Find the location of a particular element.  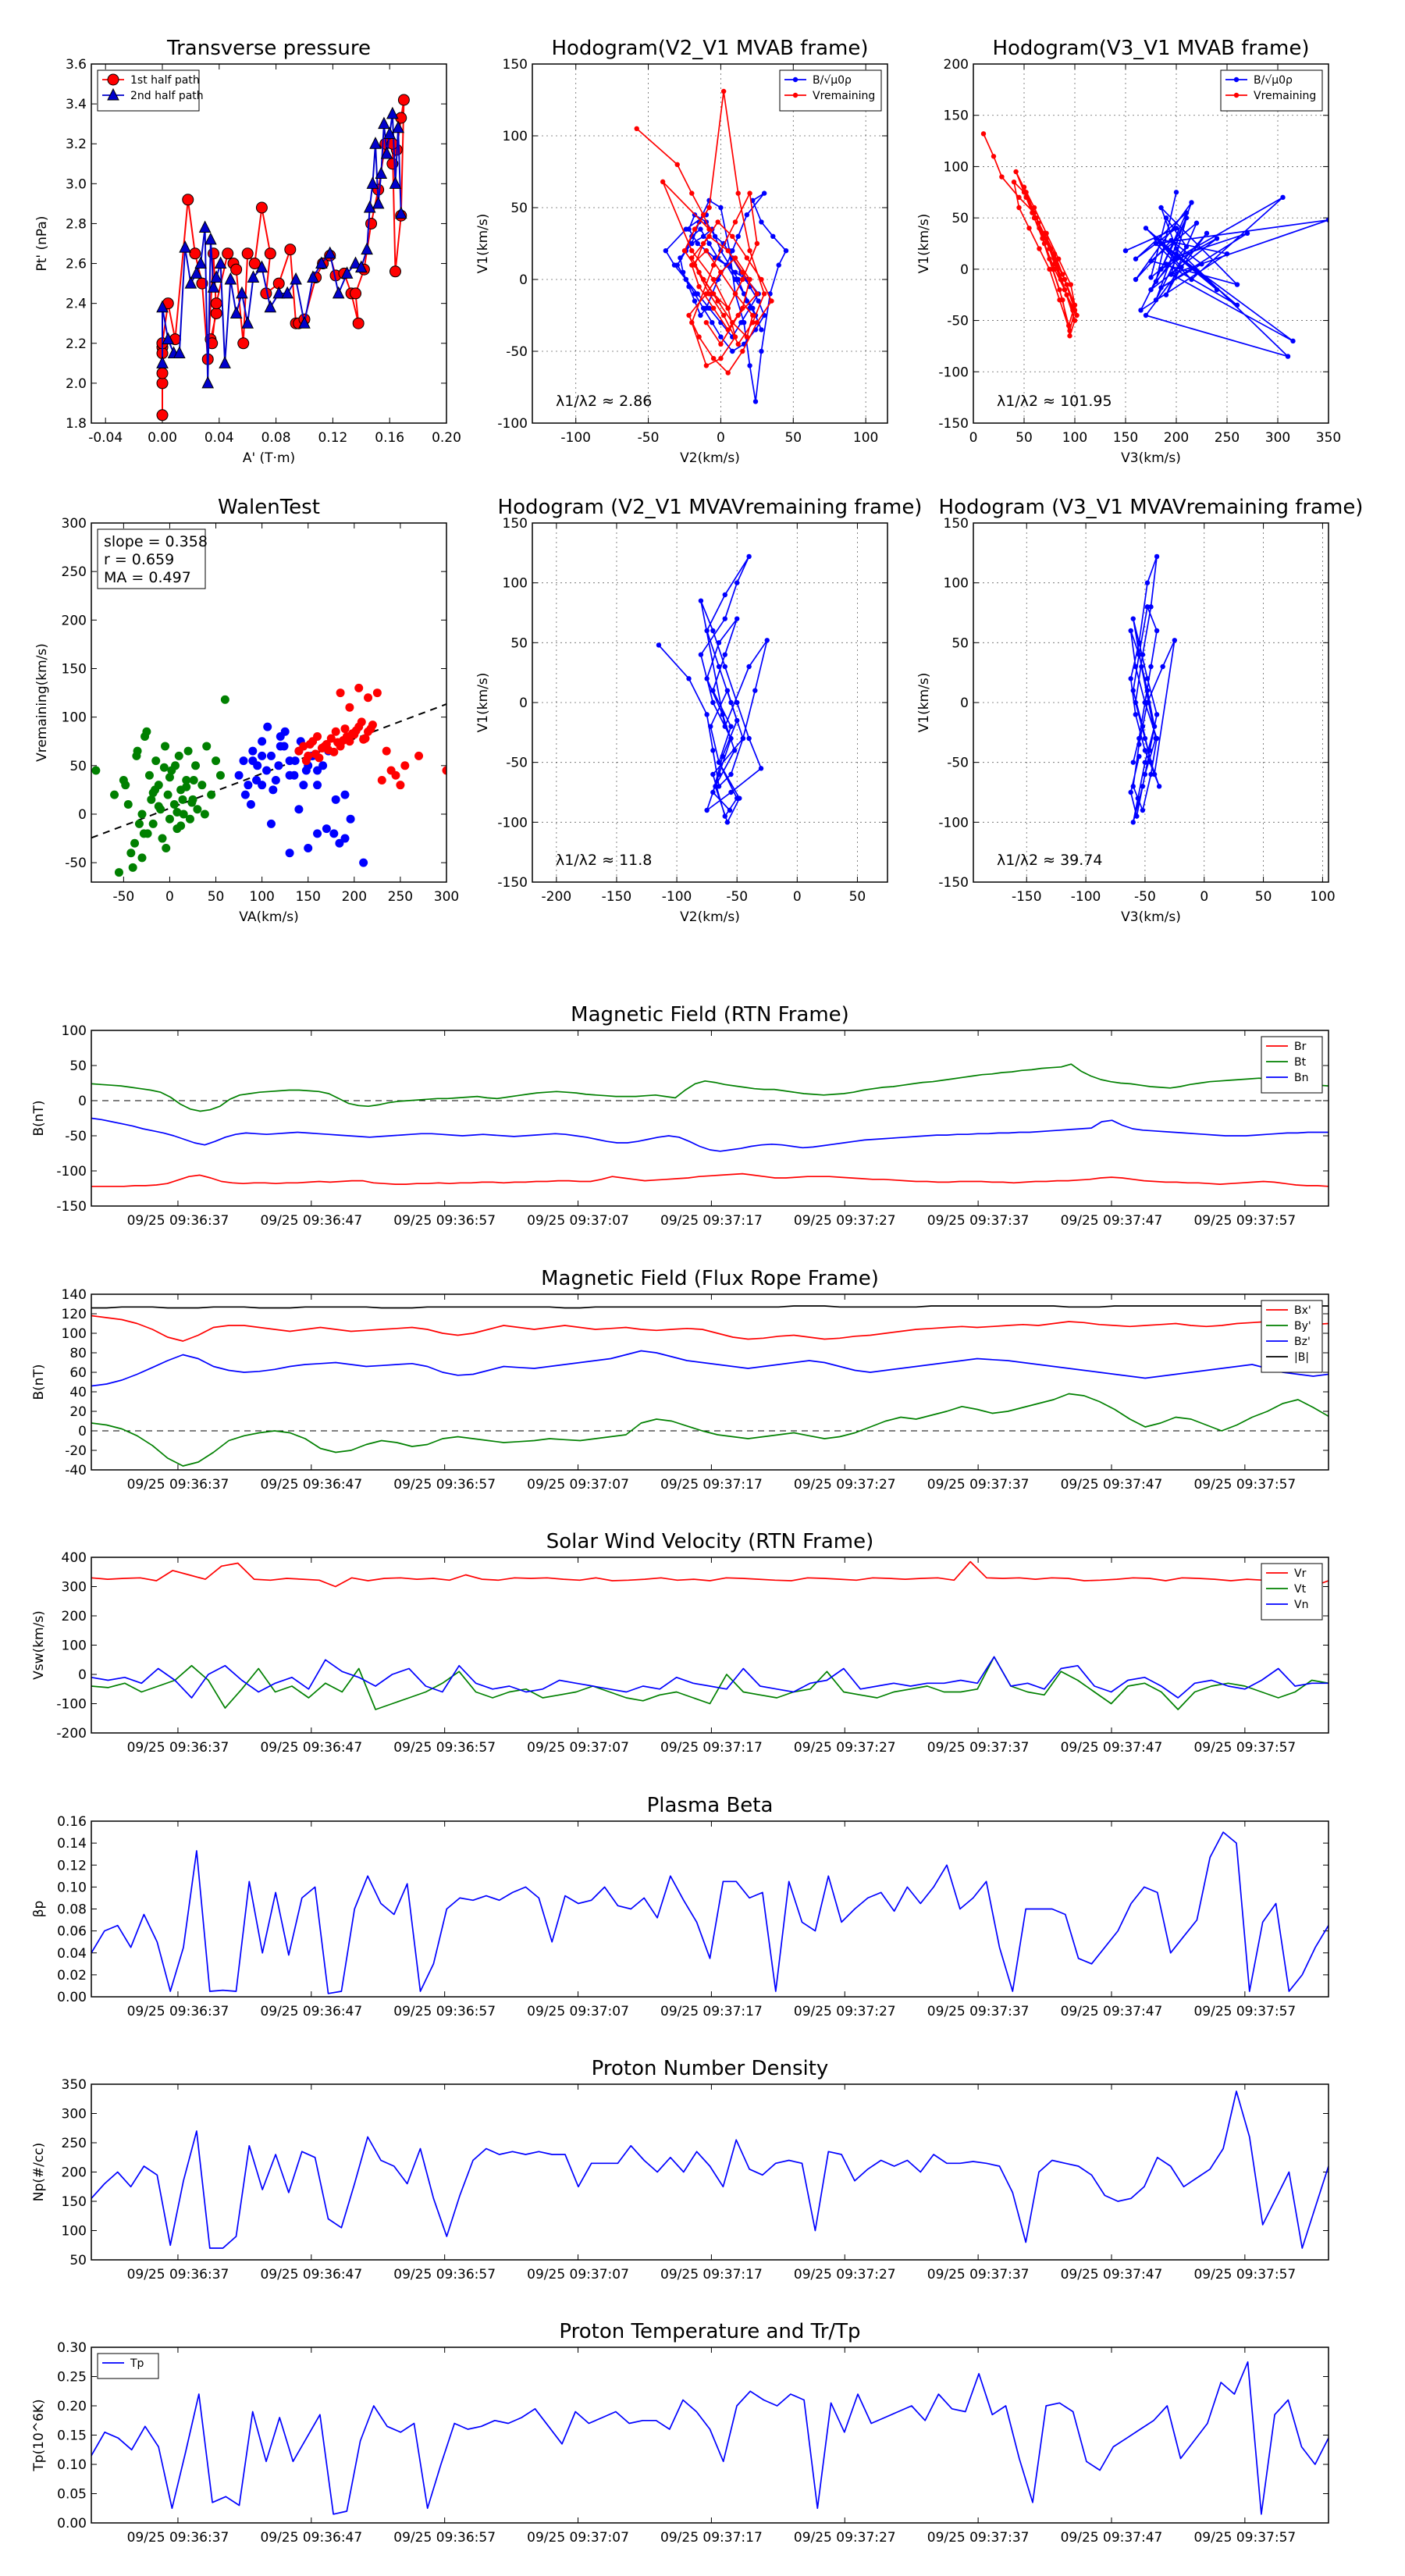

hodogram-v3-v1-mvav-ytick-label: 0 is located at coordinates (964, 703).